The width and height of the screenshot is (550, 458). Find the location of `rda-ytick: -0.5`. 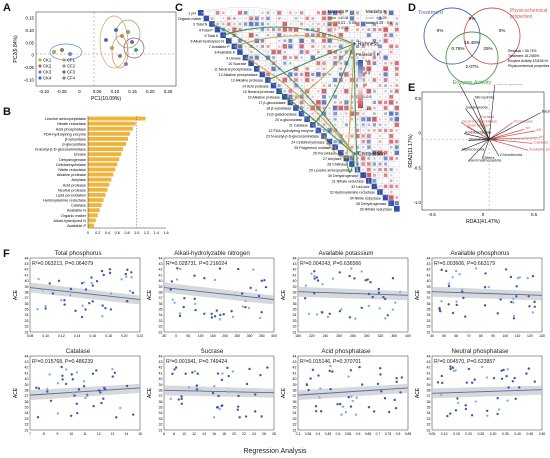

rda-ytick: -0.5 is located at coordinates (417, 167).